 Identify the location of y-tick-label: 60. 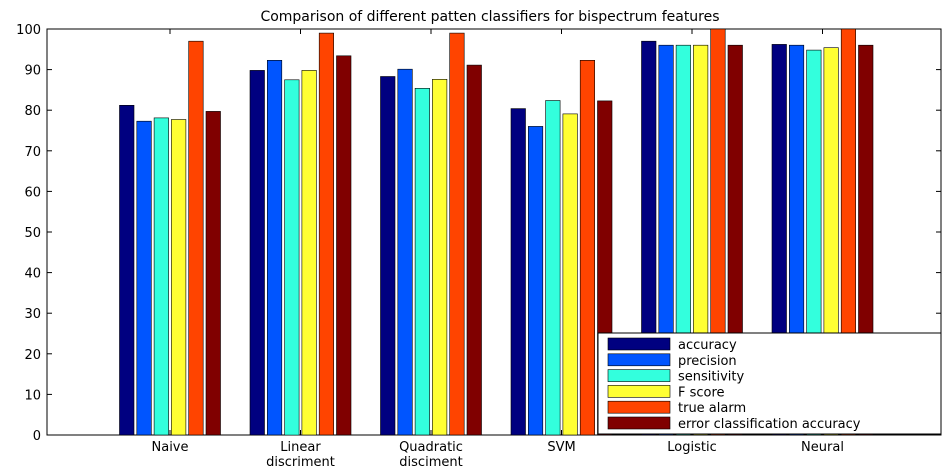
(32, 192).